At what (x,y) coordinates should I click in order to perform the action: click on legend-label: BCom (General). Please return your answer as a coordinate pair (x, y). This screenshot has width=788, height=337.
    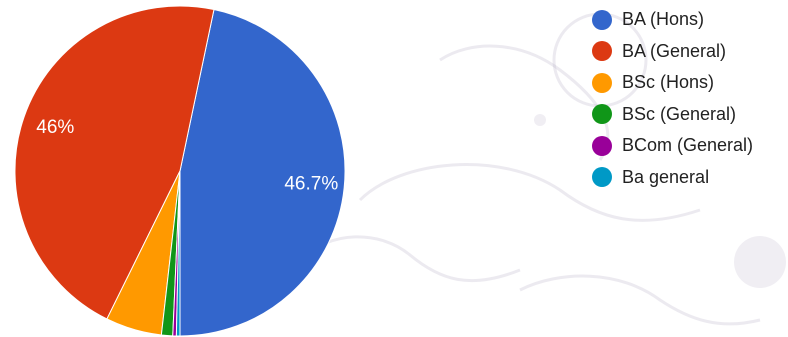
    Looking at the image, I should click on (688, 145).